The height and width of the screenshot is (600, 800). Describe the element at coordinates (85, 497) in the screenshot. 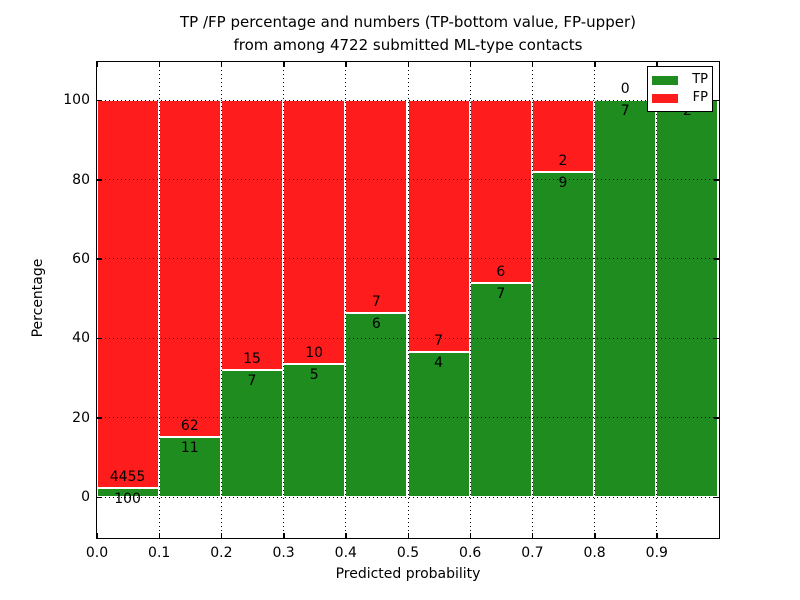

I see `y-tick-label: 0` at that location.